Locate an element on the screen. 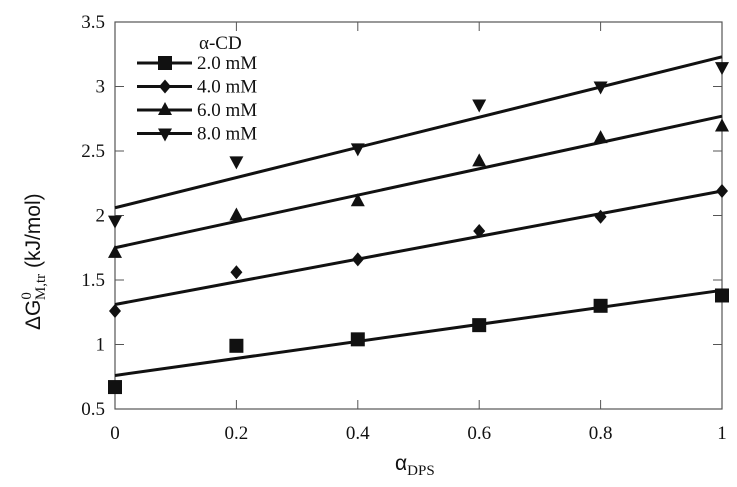 The width and height of the screenshot is (737, 487). legend-title: α-CD is located at coordinates (220, 43).